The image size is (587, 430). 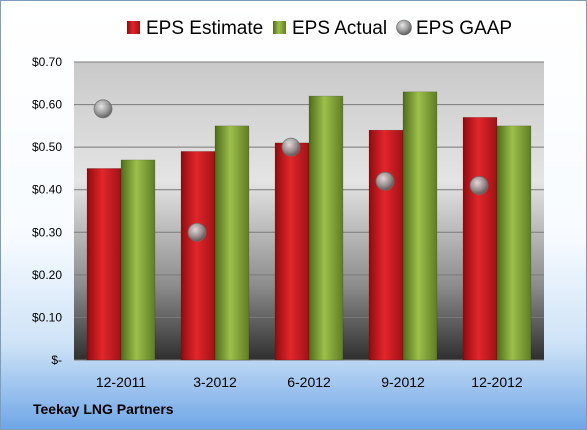 What do you see at coordinates (47, 211) in the screenshot?
I see `y-axis-labels: $- $0.10 $0.20 $0.30 $0.40 $0.50 $0.60 $0.70` at bounding box center [47, 211].